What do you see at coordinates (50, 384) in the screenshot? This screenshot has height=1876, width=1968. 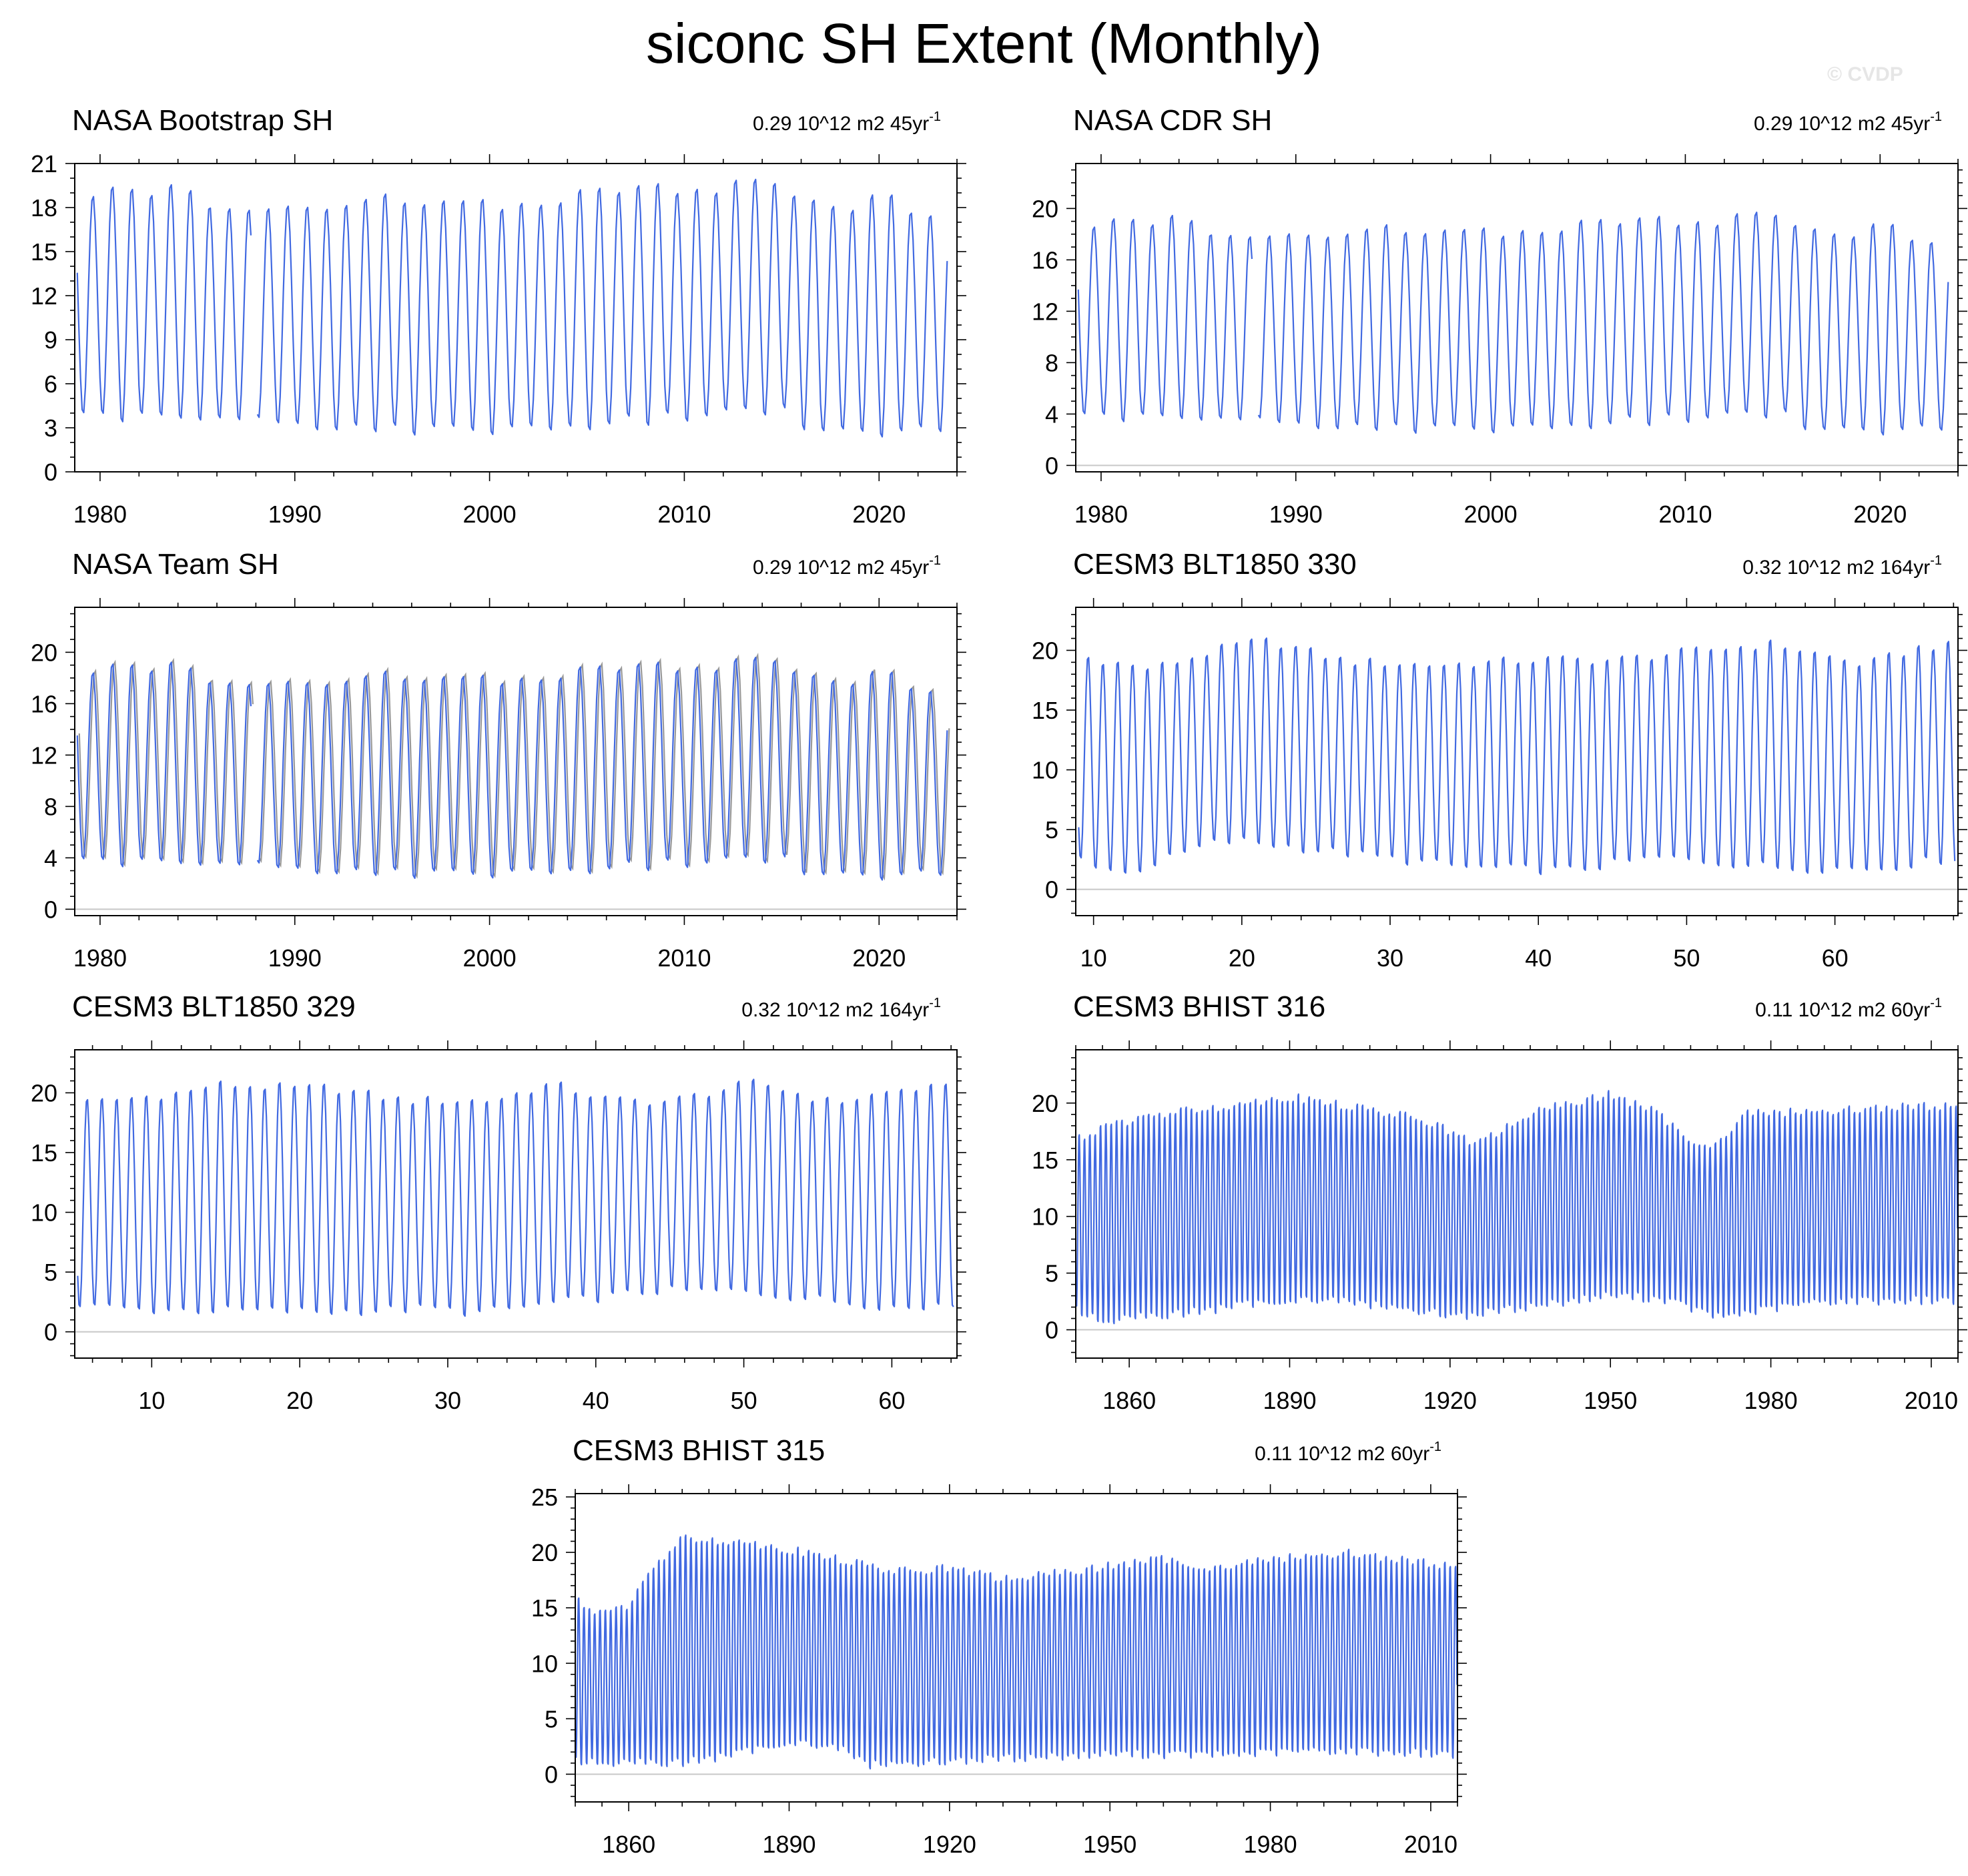 I see `y-tick-label: 6` at bounding box center [50, 384].